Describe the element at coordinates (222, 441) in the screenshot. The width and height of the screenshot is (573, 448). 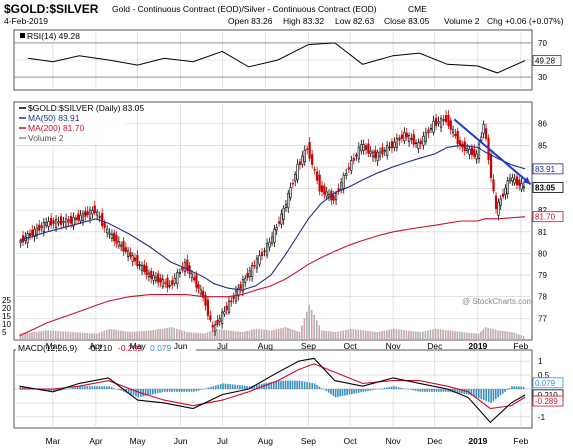
I see `x-tick-label: Jul` at that location.